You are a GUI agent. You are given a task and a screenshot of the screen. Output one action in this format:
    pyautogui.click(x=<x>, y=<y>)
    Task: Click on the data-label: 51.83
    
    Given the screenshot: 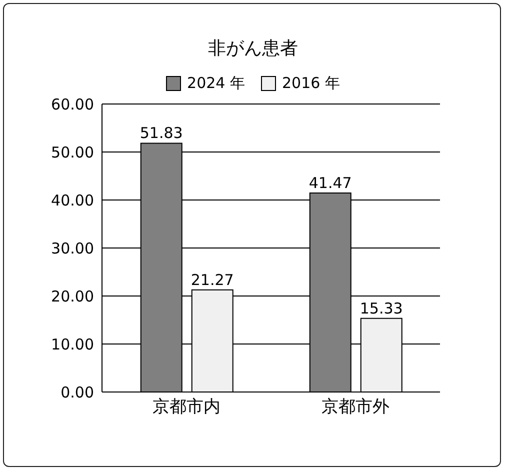 What is the action you would take?
    pyautogui.click(x=161, y=133)
    